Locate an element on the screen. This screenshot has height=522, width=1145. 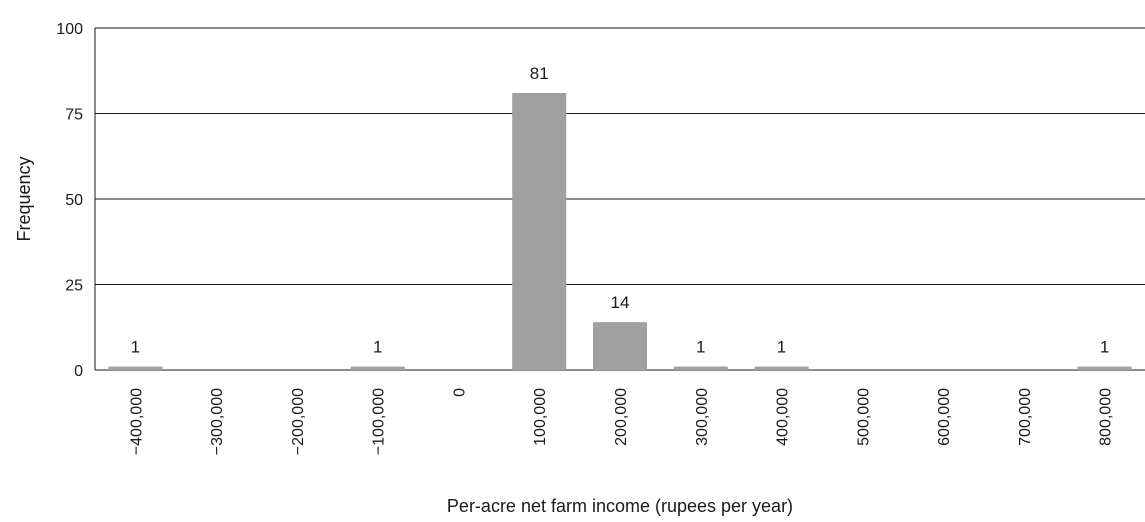
bar-value-label: 14 is located at coordinates (620, 302).